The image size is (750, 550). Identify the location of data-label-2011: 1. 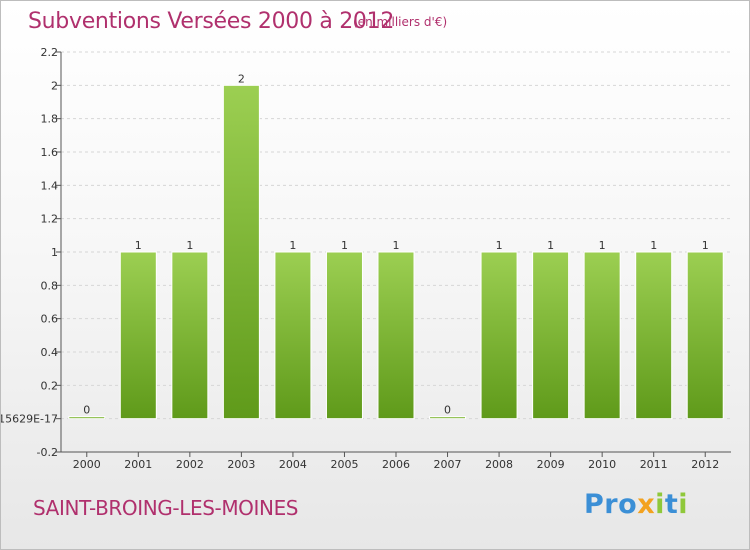
(653, 245).